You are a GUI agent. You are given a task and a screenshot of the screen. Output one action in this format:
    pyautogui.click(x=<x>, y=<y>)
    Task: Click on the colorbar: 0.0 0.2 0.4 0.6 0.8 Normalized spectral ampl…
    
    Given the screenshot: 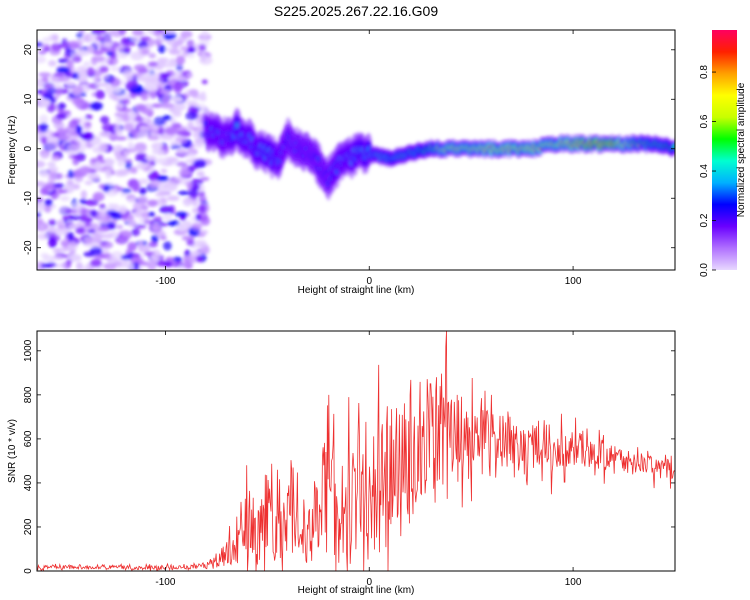 What is the action you would take?
    pyautogui.click(x=723, y=153)
    